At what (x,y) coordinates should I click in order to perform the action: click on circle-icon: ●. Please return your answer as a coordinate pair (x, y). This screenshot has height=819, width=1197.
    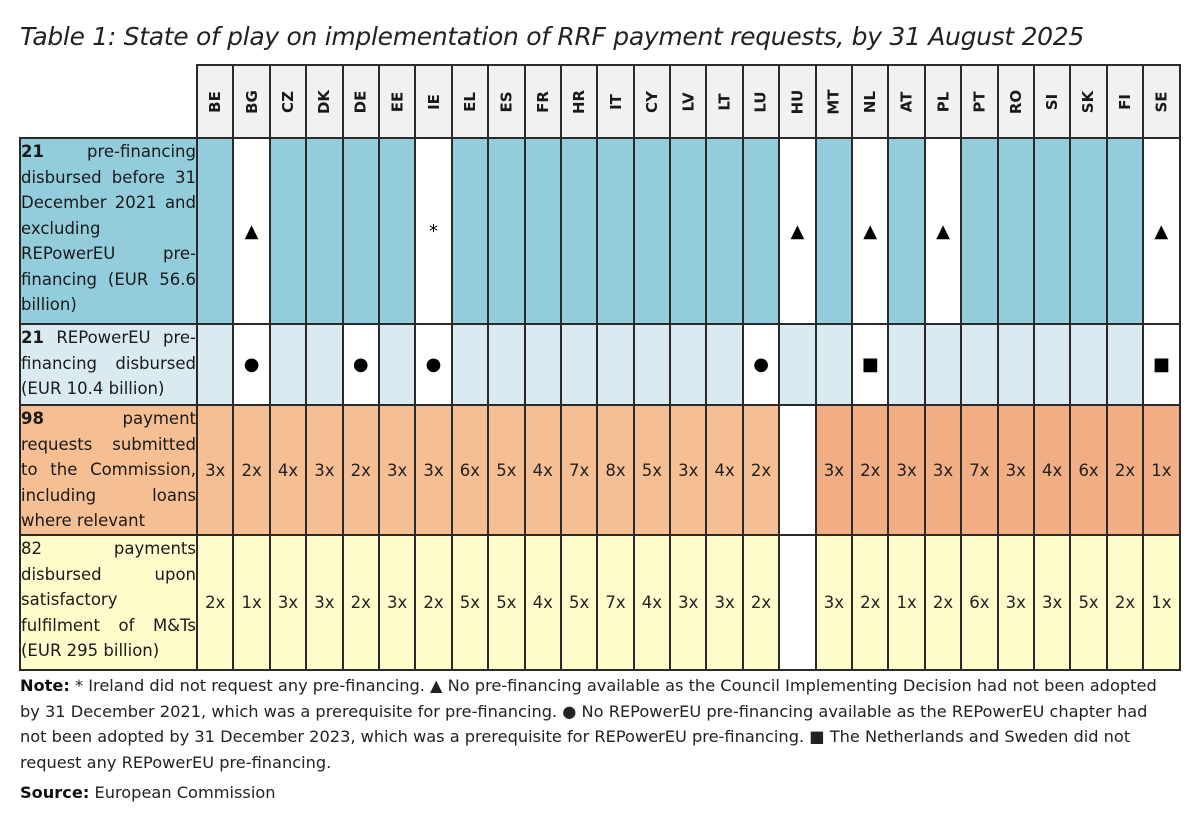
    Looking at the image, I should click on (251, 364).